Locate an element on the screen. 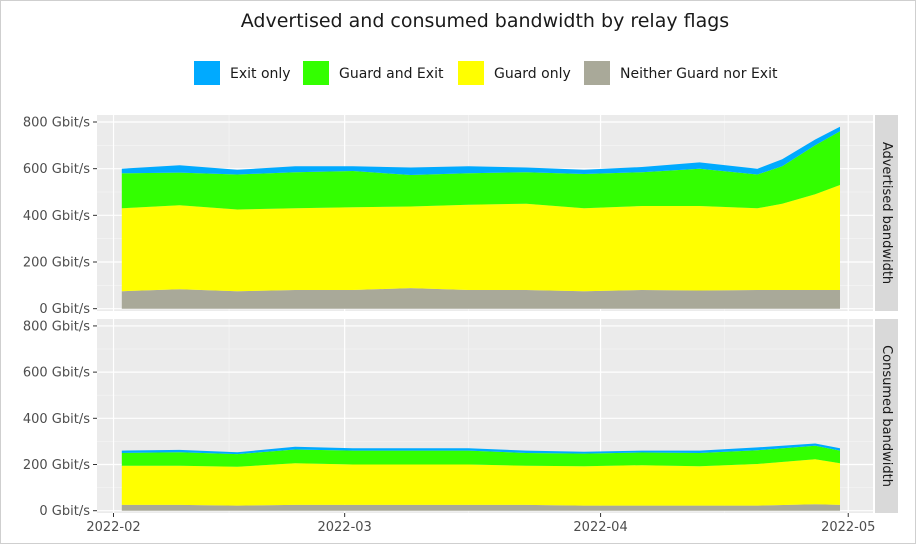  legend-label-exit-only: Exit only is located at coordinates (260, 74).